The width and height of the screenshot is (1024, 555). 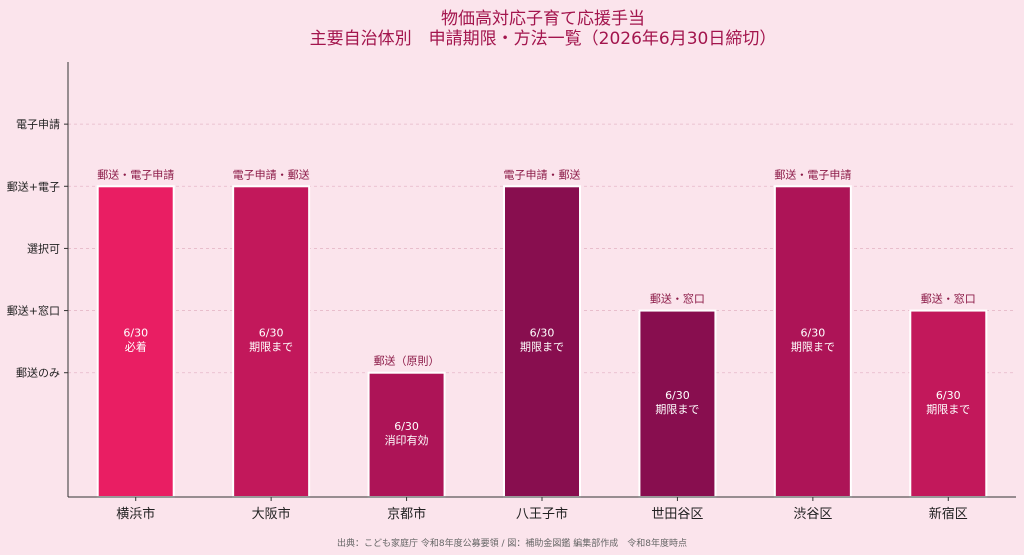 What do you see at coordinates (812, 514) in the screenshot?
I see `x-tick-label: 渋谷区` at bounding box center [812, 514].